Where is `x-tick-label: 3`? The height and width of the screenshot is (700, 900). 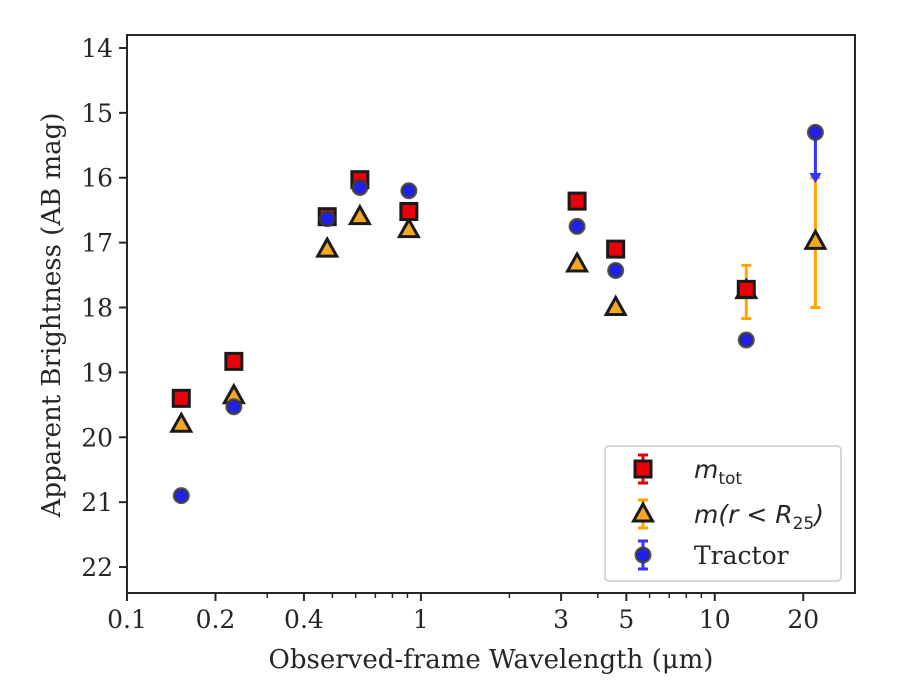
x-tick-label: 3 is located at coordinates (561, 619).